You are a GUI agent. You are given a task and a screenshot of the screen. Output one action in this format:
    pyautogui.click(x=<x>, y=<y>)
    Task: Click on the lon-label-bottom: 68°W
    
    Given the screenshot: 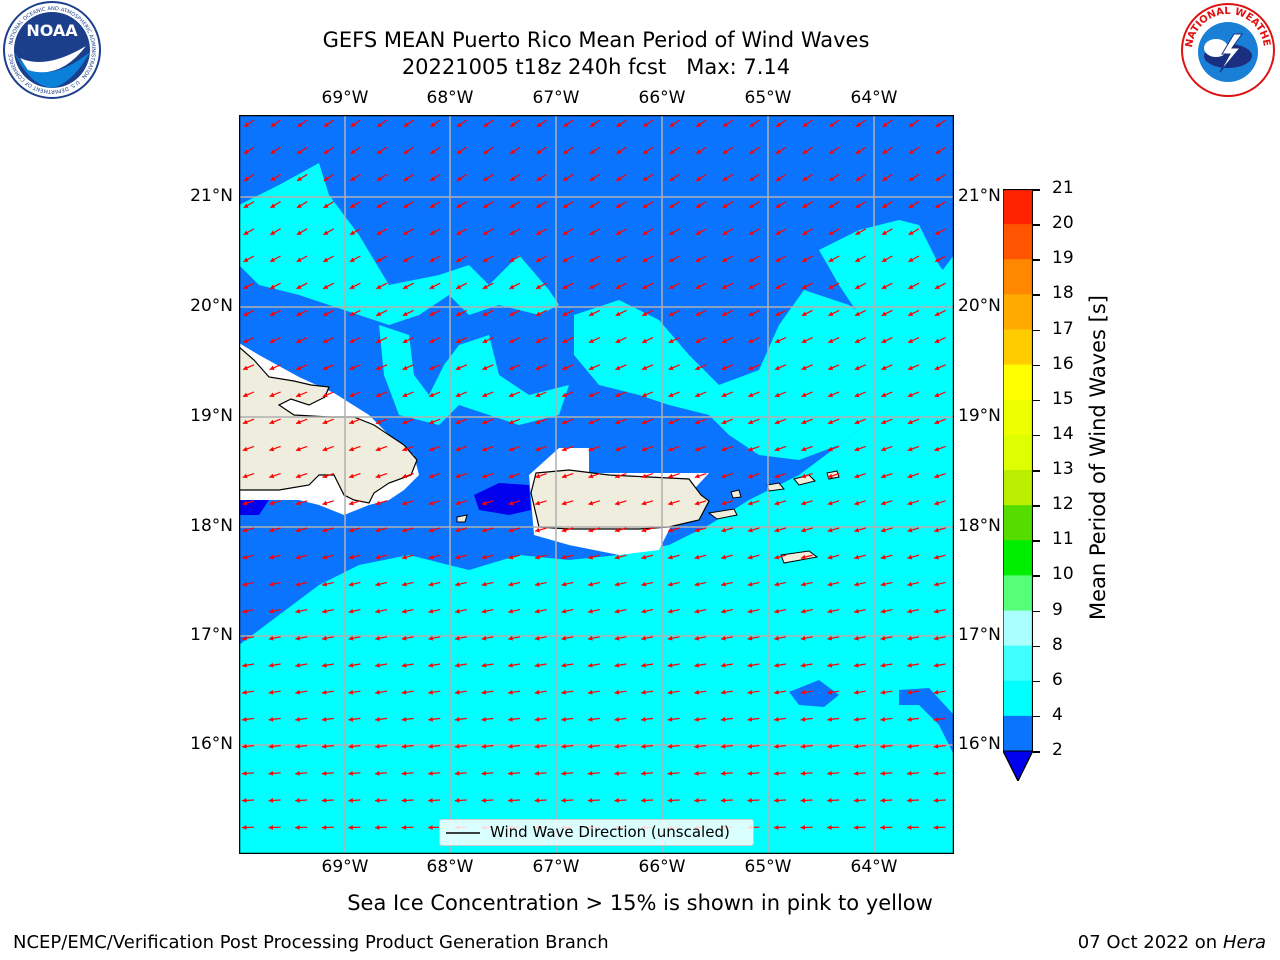 What is the action you would take?
    pyautogui.click(x=450, y=867)
    